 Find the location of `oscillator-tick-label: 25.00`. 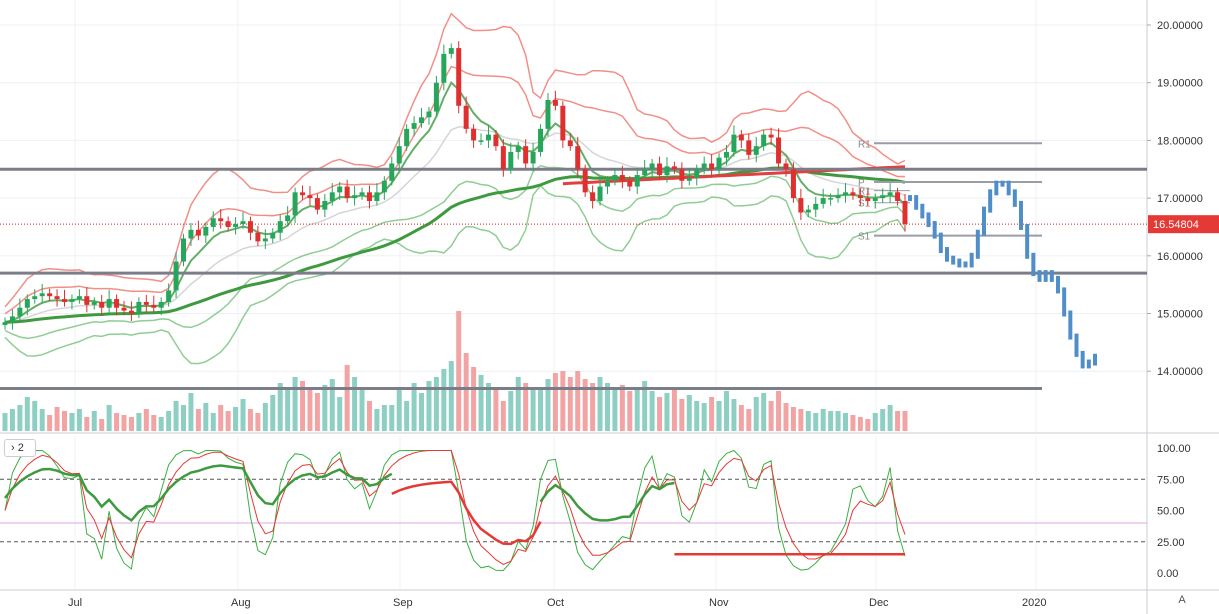

oscillator-tick-label: 25.00 is located at coordinates (1171, 543).